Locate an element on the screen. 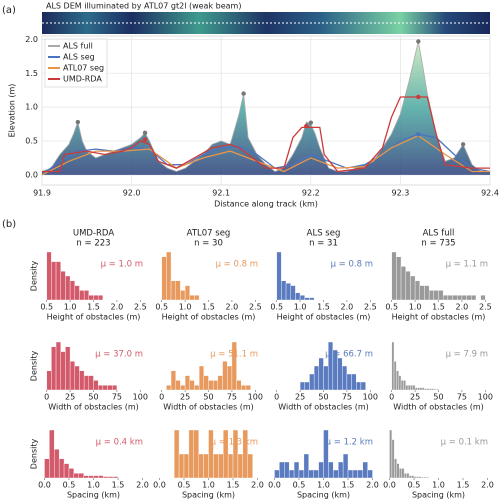  y-tick-label: 0.5 is located at coordinates (31, 140).